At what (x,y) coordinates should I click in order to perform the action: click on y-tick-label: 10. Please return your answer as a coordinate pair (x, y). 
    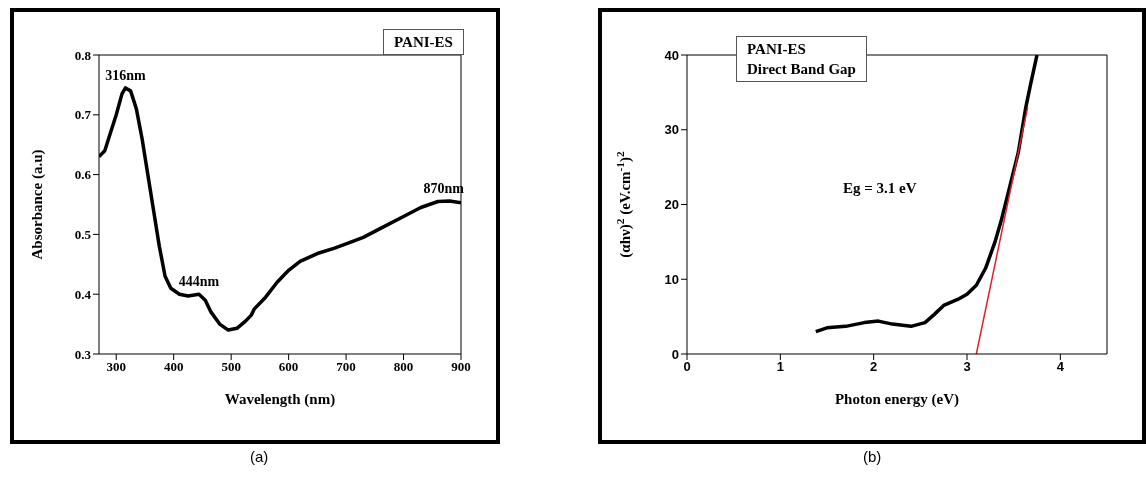
    Looking at the image, I should click on (671, 279).